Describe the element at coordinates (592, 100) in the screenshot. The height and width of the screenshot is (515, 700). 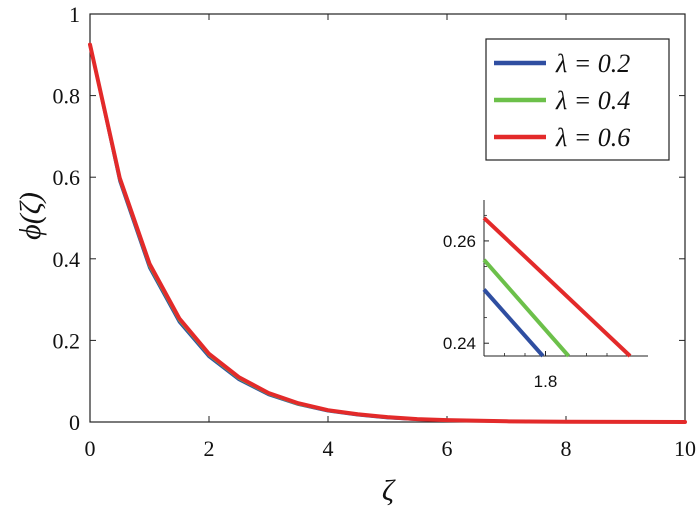
I see `legend-label: λ = 0.4` at that location.